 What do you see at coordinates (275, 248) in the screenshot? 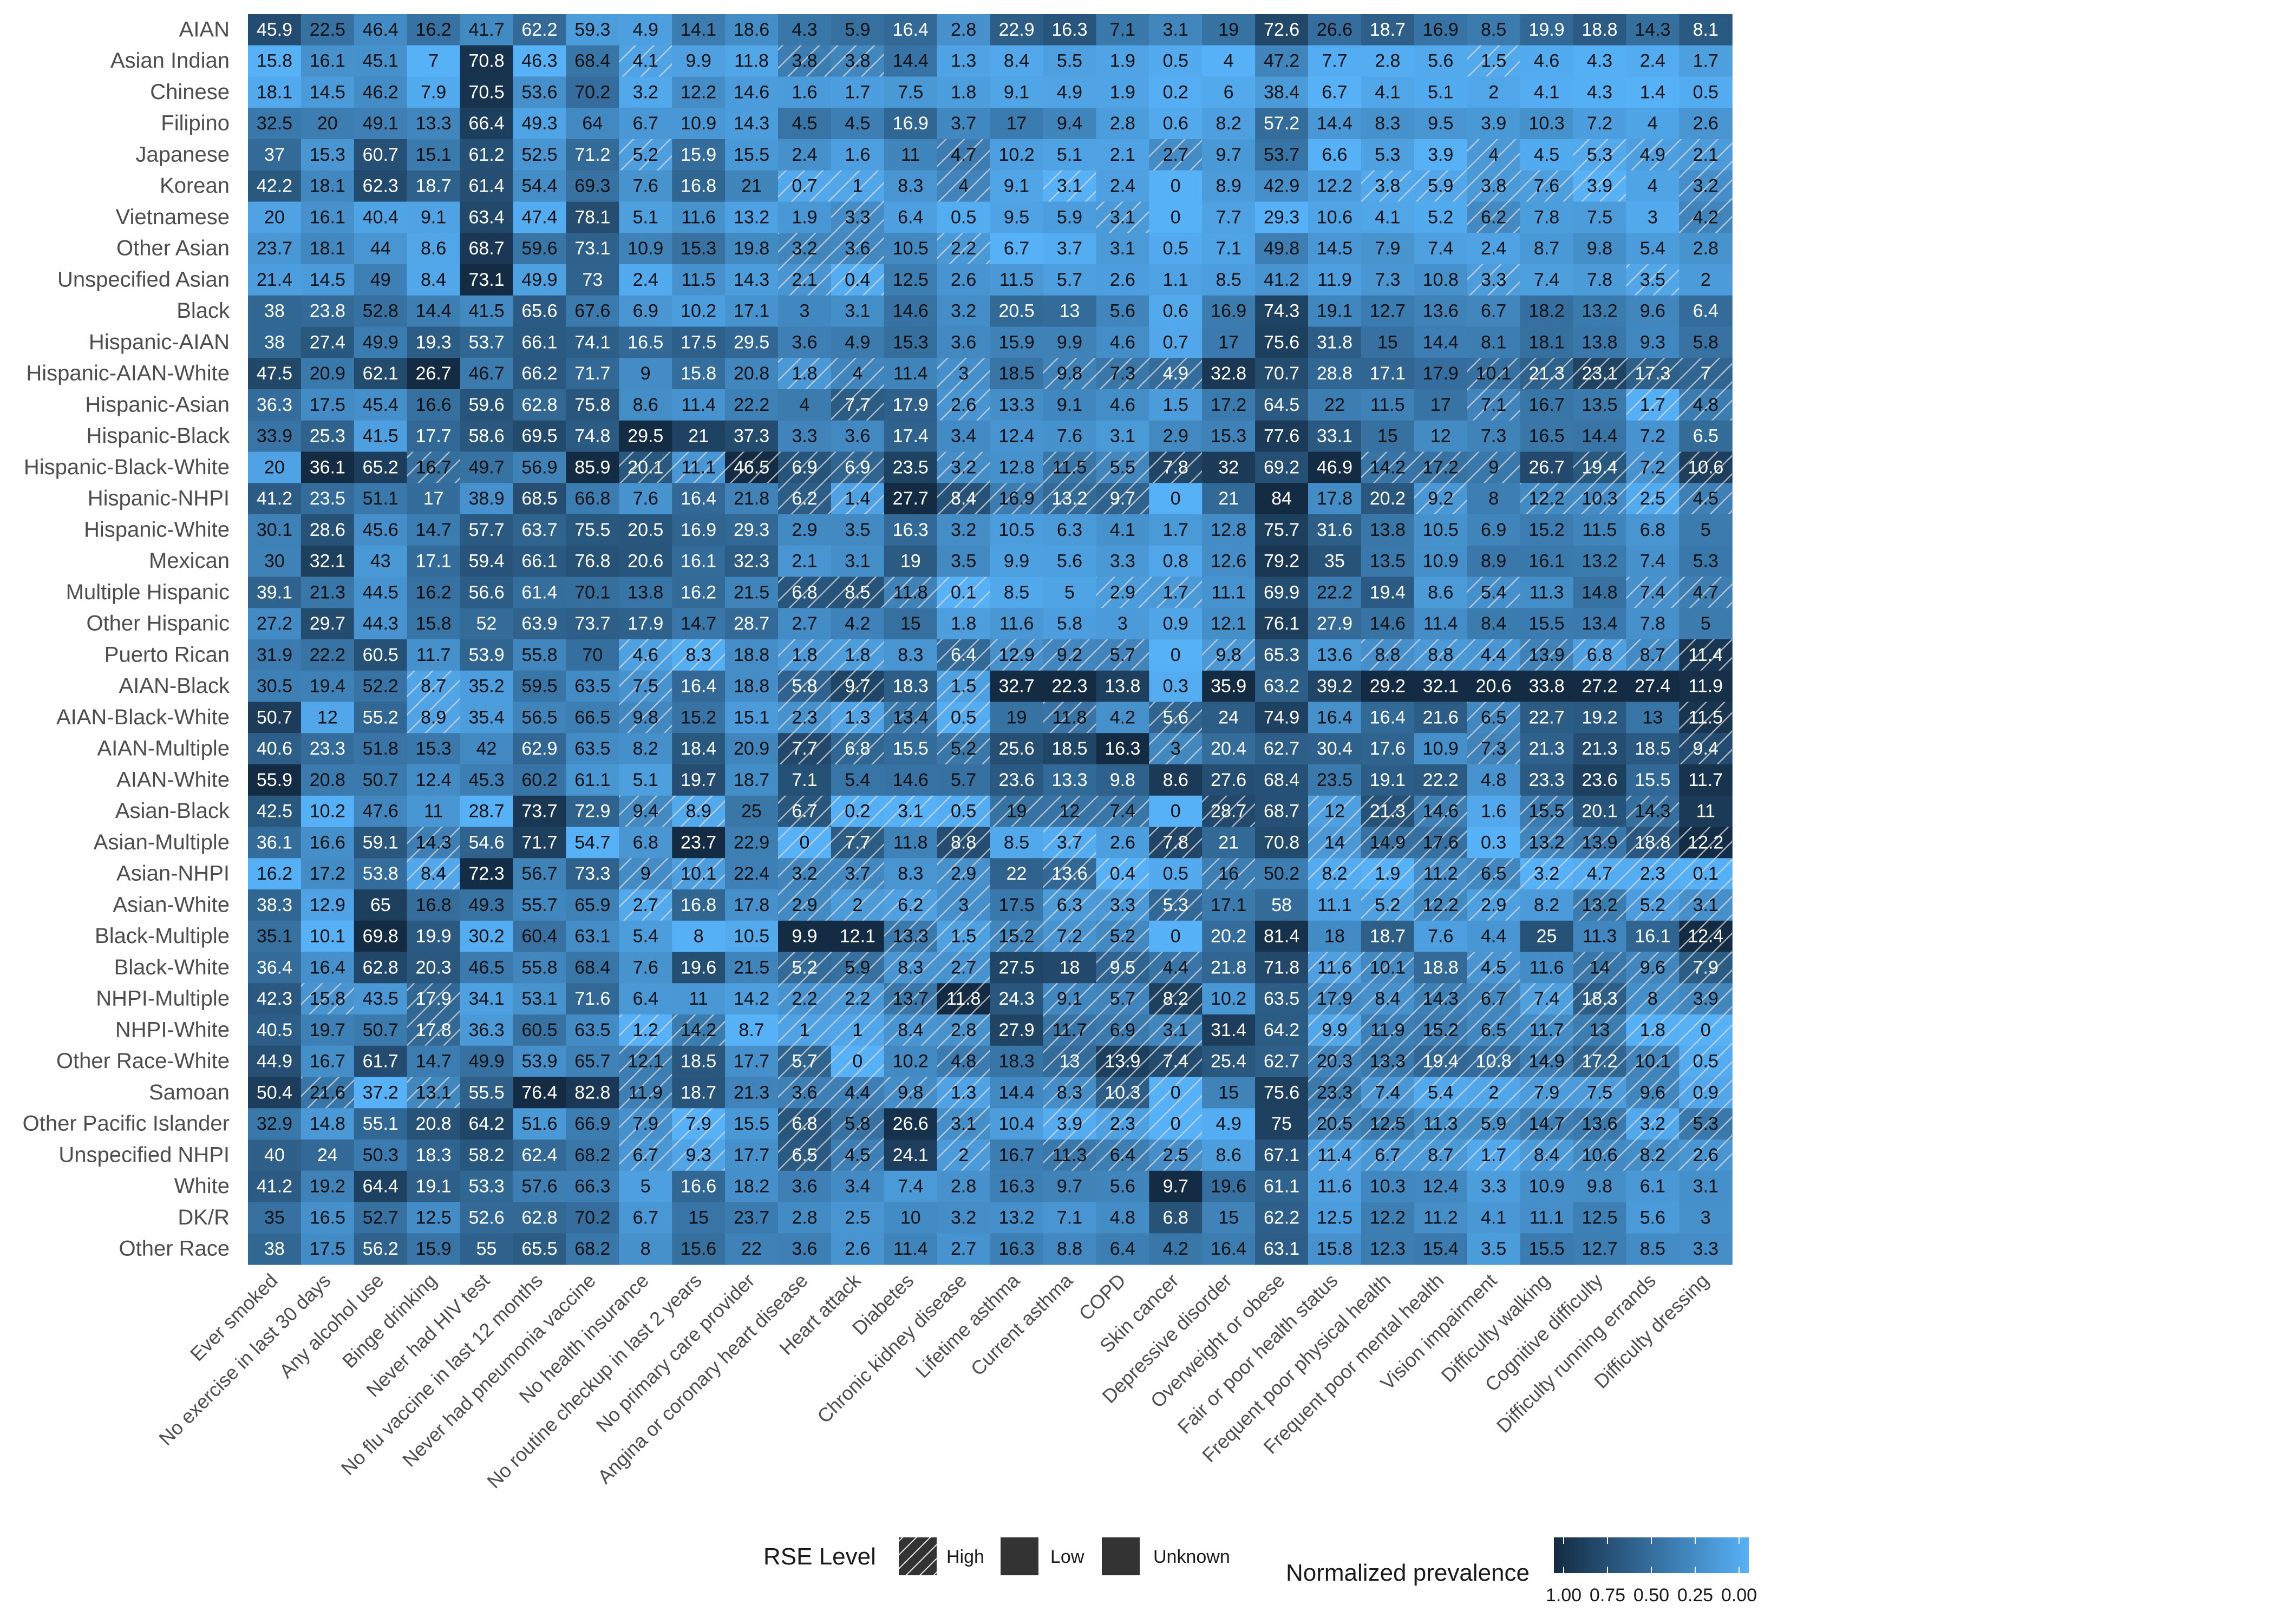
I see `cell-value: 23.7` at bounding box center [275, 248].